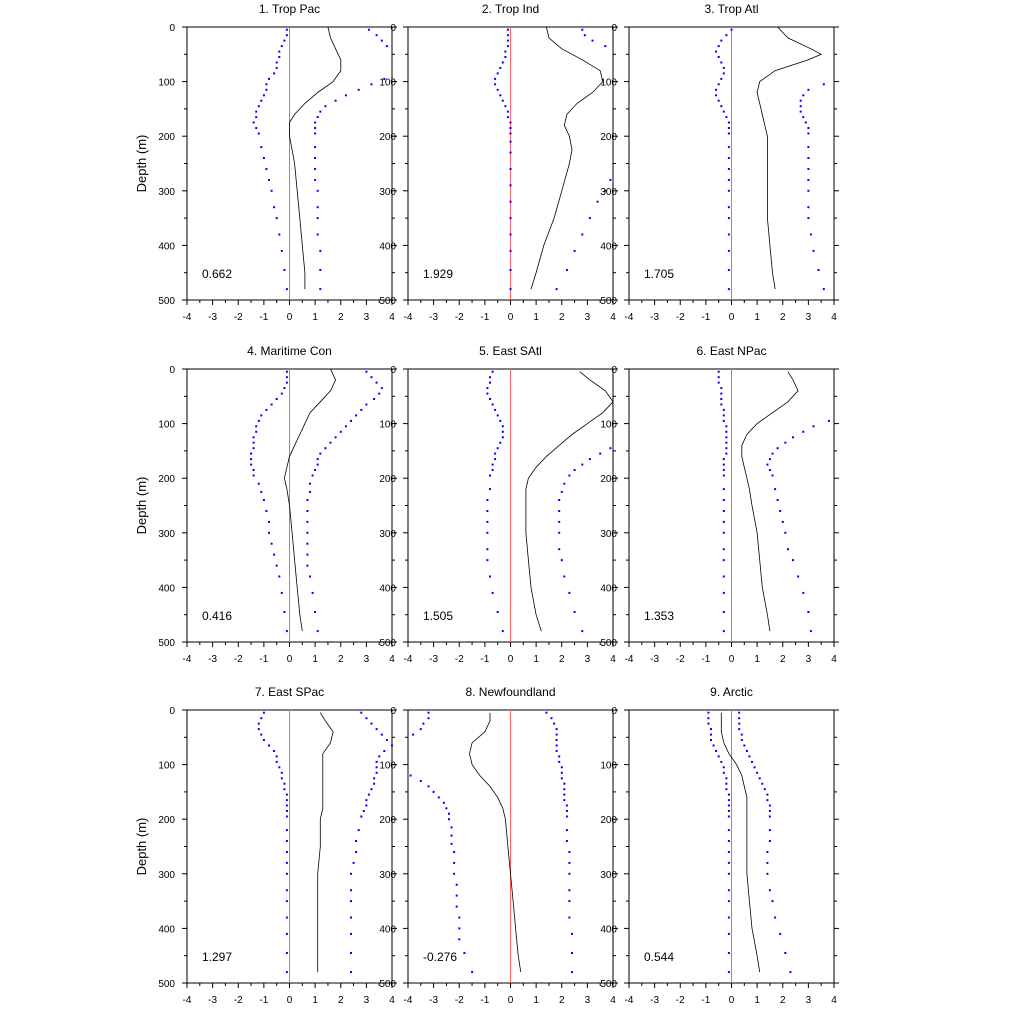 The image size is (1024, 1024). What do you see at coordinates (387, 246) in the screenshot?
I see `y-tick-label: 400` at bounding box center [387, 246].